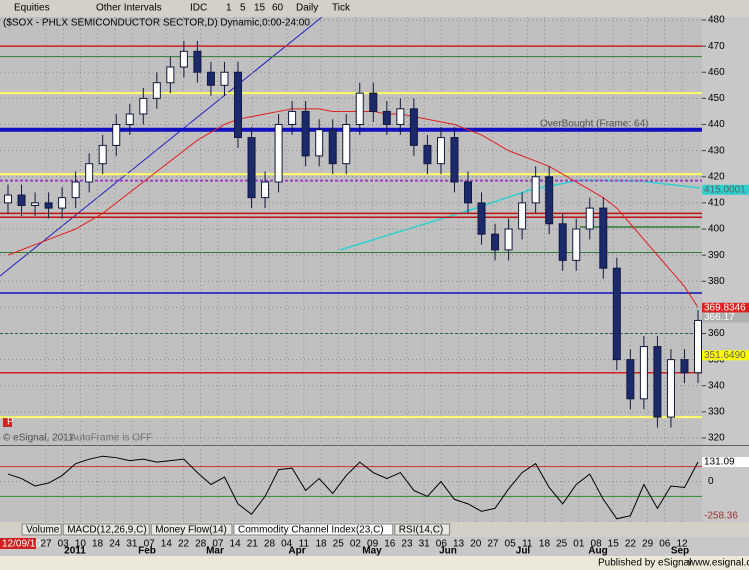 This screenshot has height=570, width=749. I want to click on y-tick-label: 330, so click(716, 412).